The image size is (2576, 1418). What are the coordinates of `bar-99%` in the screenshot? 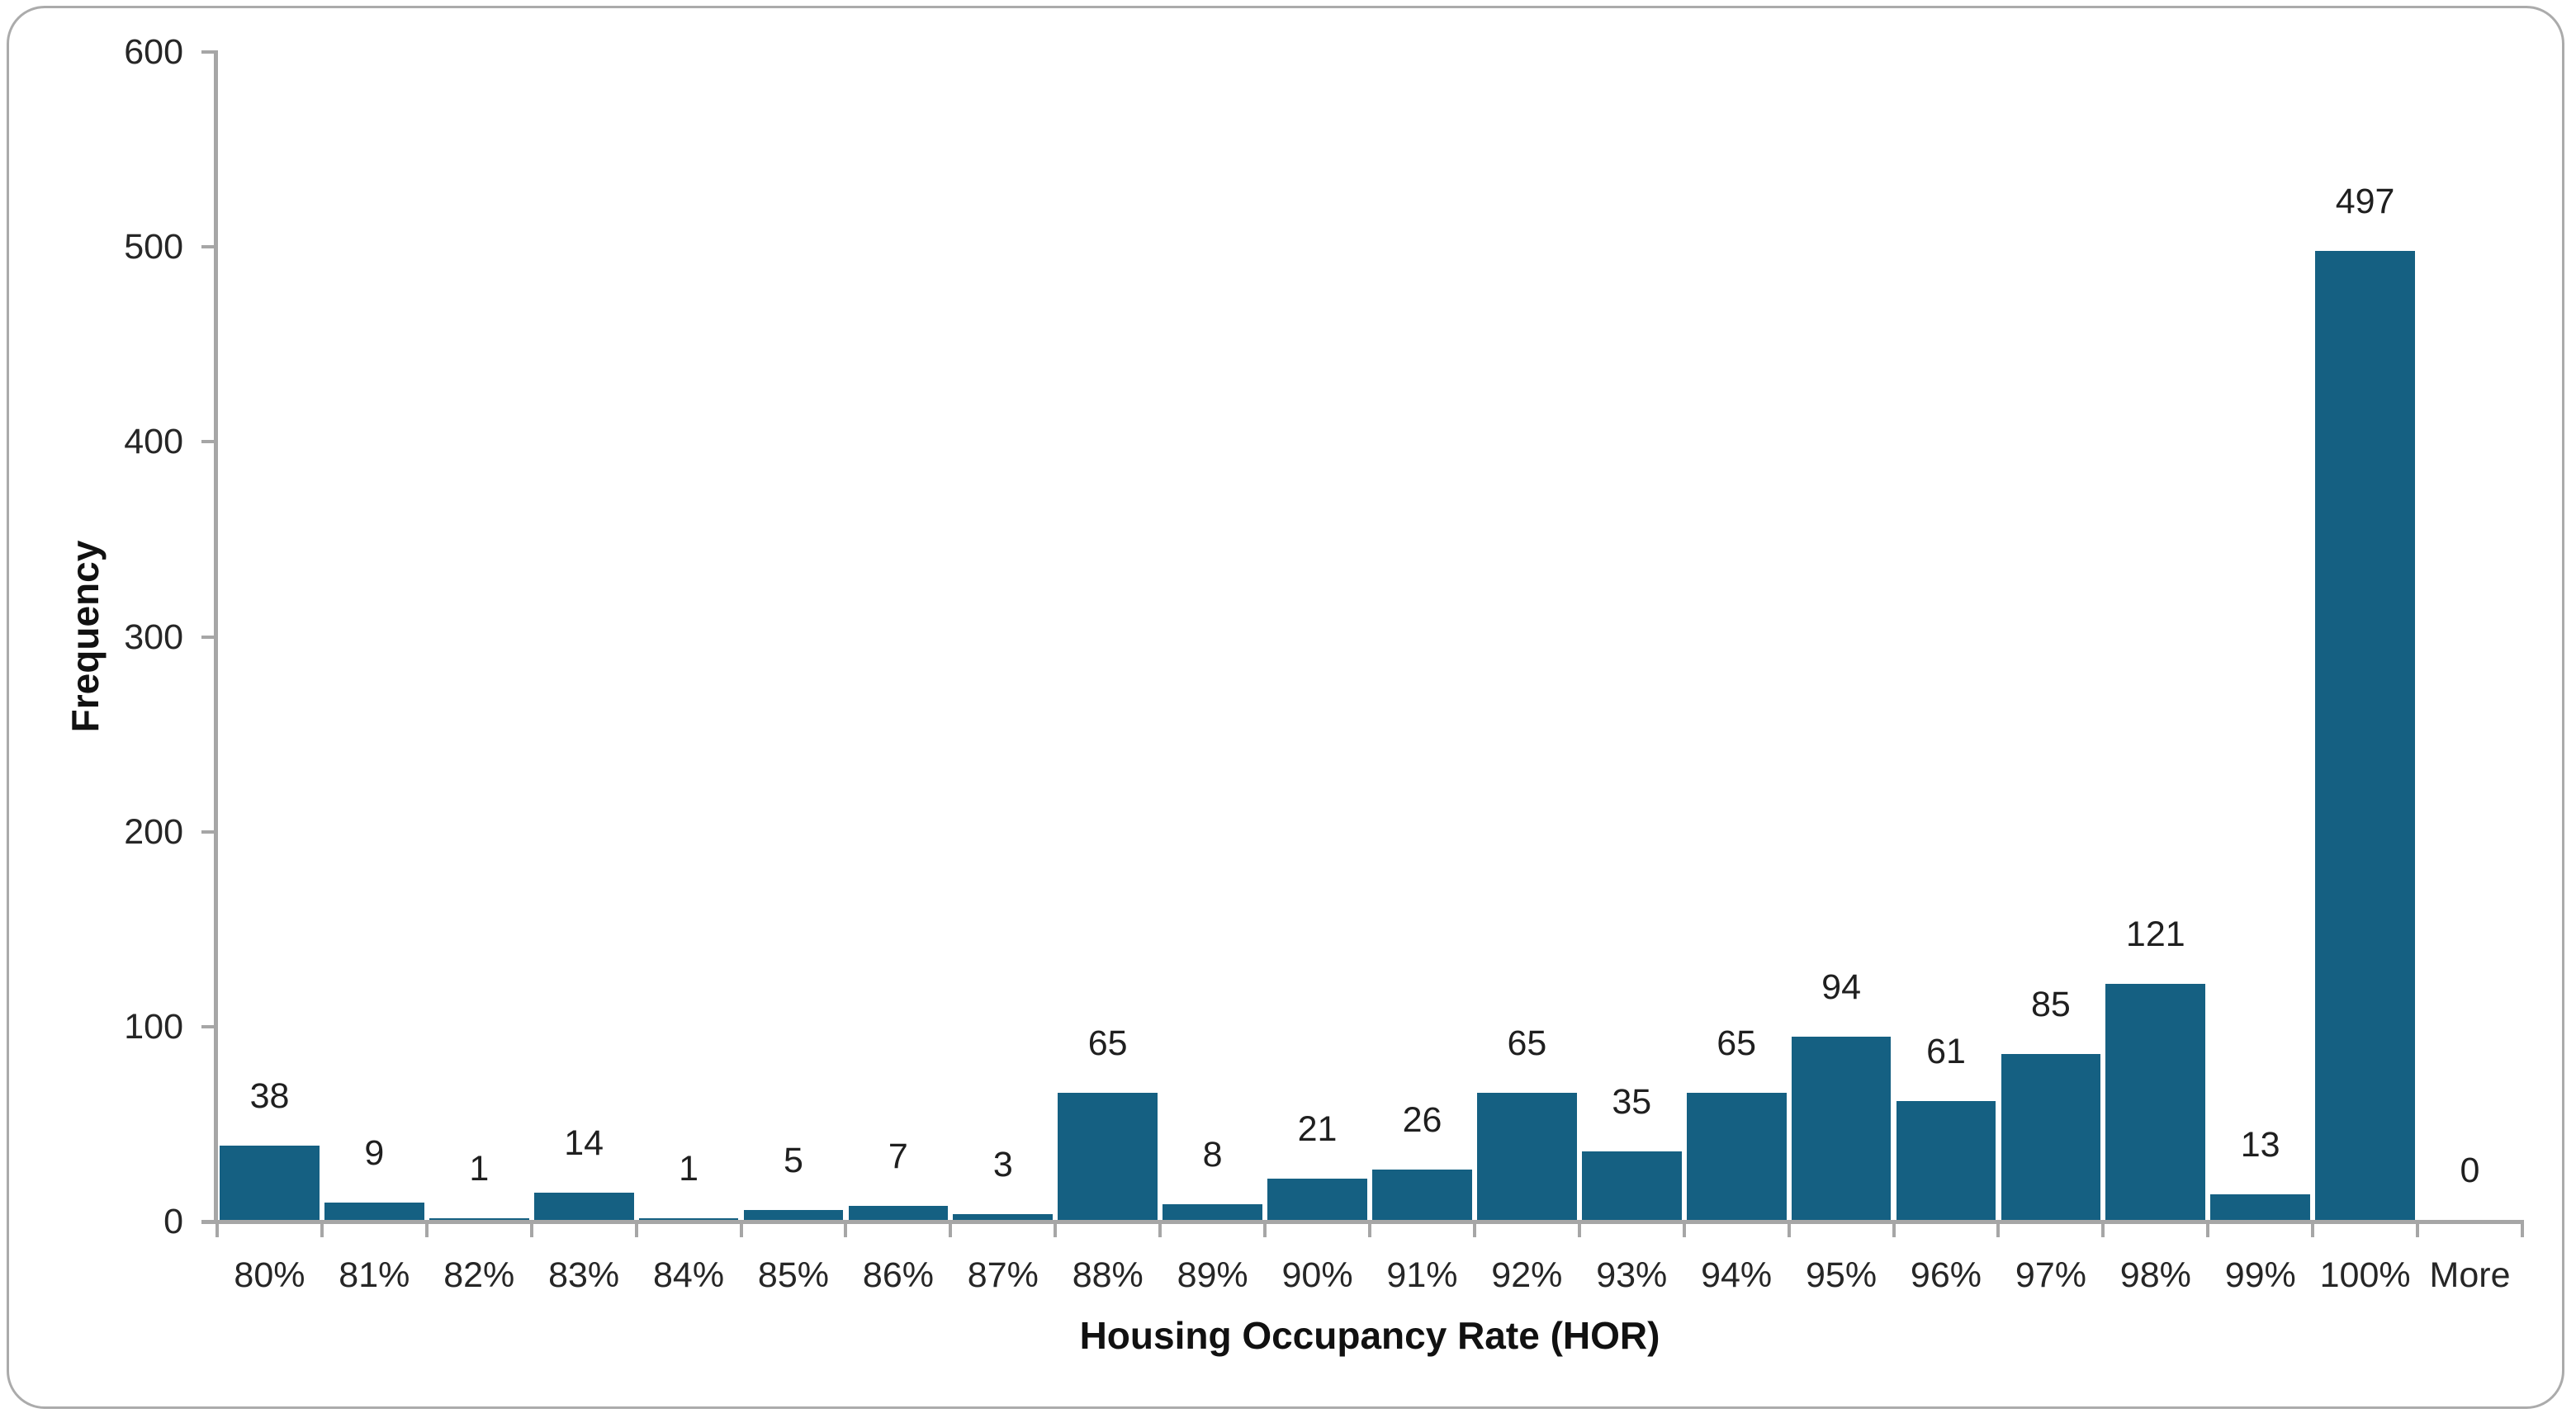 It's located at (2260, 1207).